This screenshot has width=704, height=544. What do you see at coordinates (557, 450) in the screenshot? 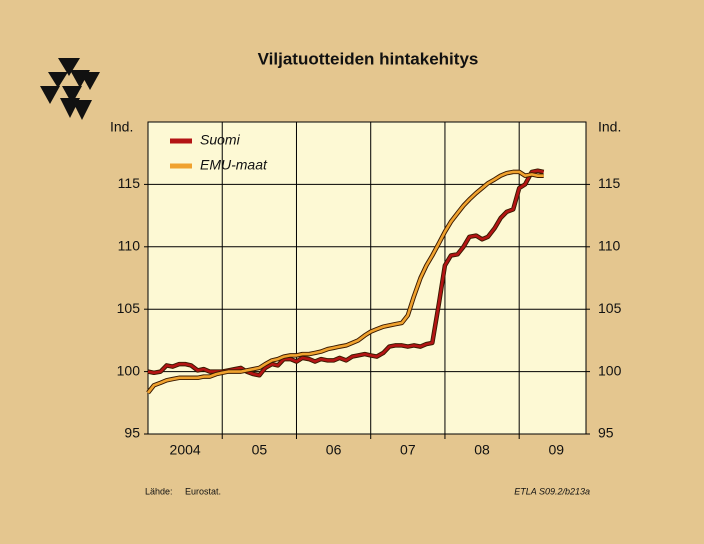
I see `x-tick-label: 09` at bounding box center [557, 450].